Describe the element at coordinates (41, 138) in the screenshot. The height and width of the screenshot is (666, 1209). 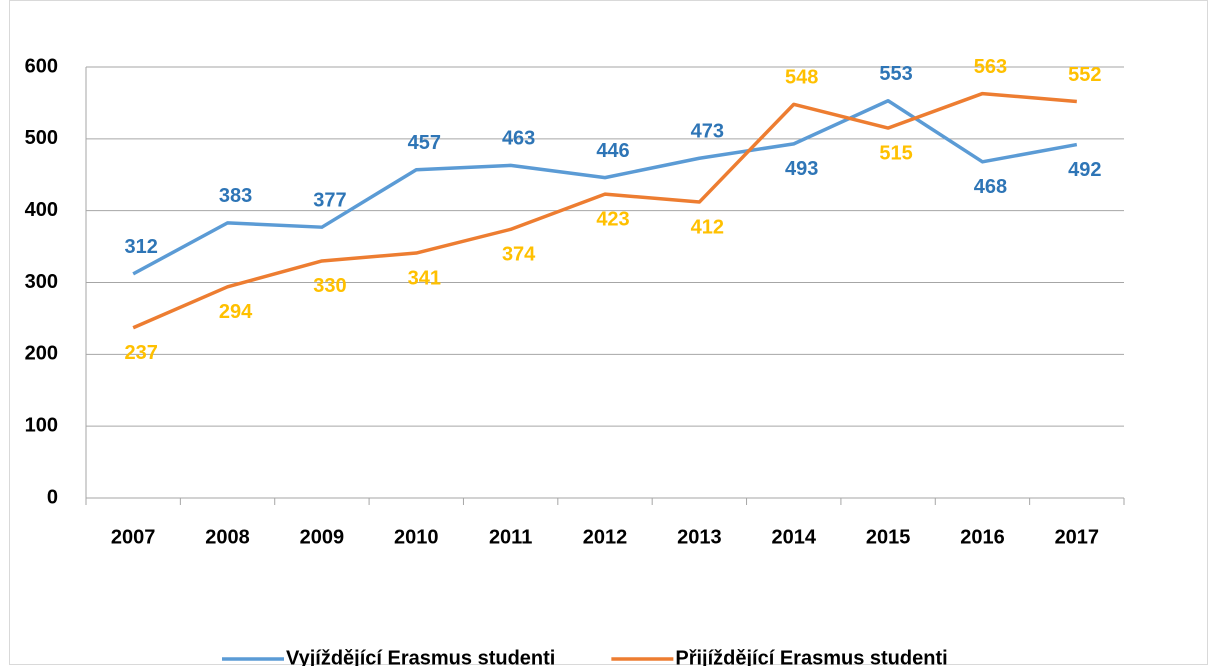
I see `y-tick-label: 500` at that location.